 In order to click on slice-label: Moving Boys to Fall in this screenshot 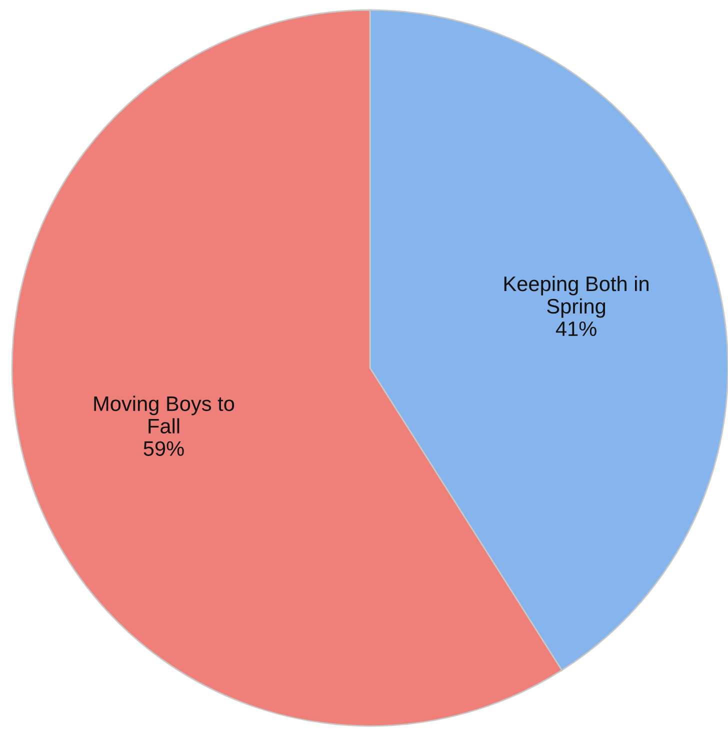, I will do `click(164, 415)`.